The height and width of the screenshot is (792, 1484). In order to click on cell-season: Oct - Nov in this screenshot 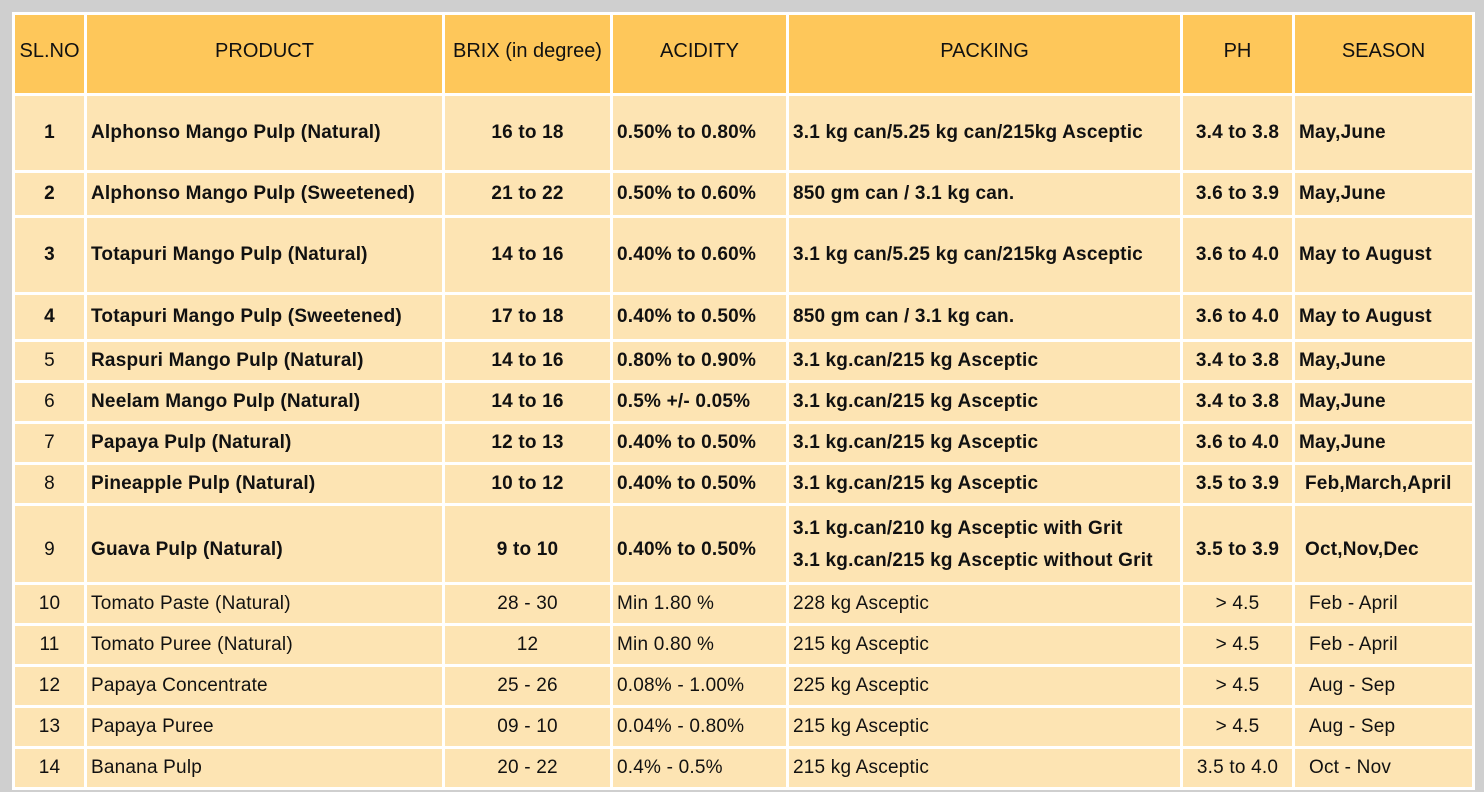, I will do `click(1383, 768)`.